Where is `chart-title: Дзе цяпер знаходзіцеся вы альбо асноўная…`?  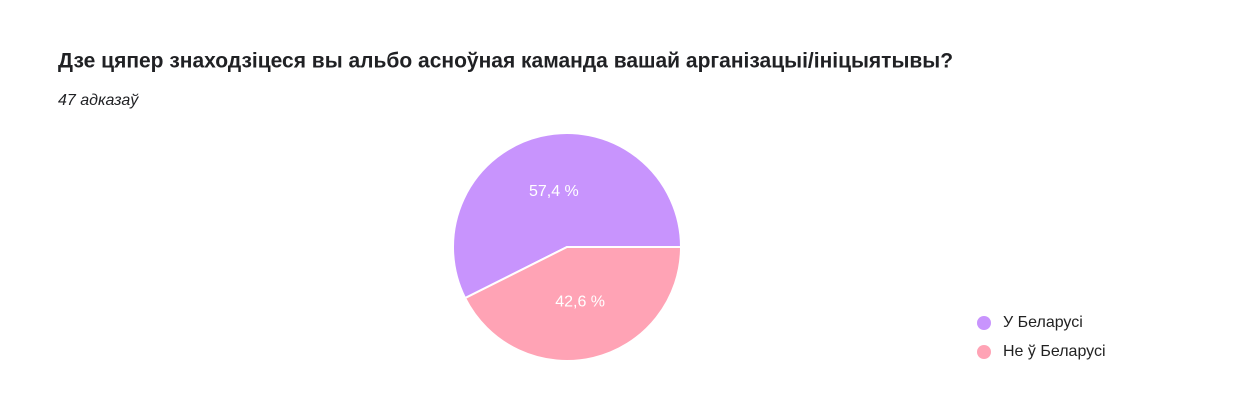
chart-title: Дзе цяпер знаходзіцеся вы альбо асноўная… is located at coordinates (505, 61).